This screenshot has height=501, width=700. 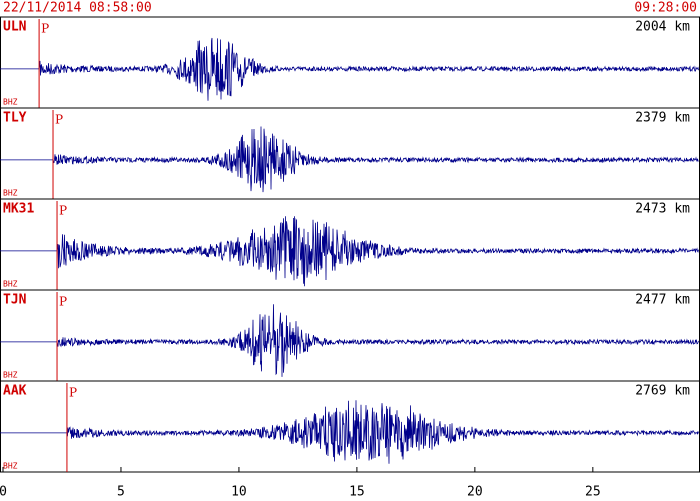 What do you see at coordinates (77, 8) in the screenshot?
I see `start-time: 22/11/2014 08:58:00` at bounding box center [77, 8].